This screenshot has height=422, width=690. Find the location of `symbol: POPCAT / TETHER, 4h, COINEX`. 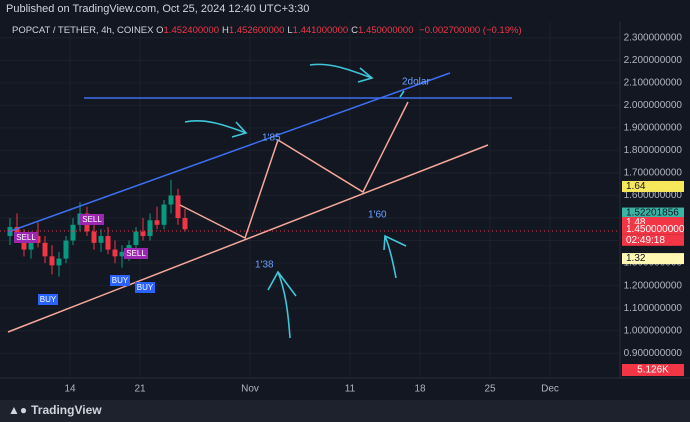

symbol: POPCAT / TETHER, 4h, COINEX is located at coordinates (83, 30).